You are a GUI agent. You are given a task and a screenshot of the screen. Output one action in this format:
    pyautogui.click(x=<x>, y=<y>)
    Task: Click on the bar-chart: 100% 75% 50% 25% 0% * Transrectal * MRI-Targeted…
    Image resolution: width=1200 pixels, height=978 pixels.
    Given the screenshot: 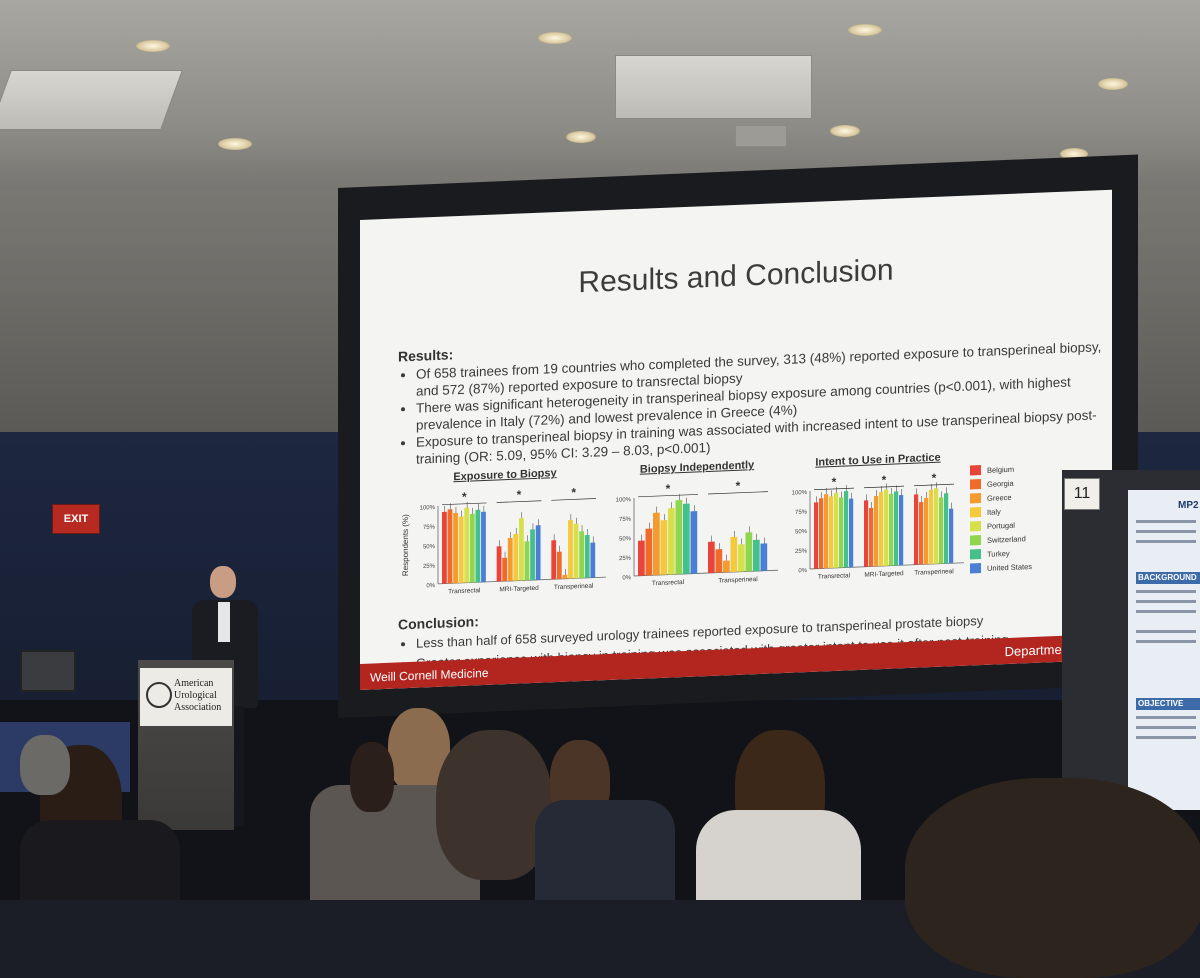 What is the action you would take?
    pyautogui.click(x=878, y=526)
    